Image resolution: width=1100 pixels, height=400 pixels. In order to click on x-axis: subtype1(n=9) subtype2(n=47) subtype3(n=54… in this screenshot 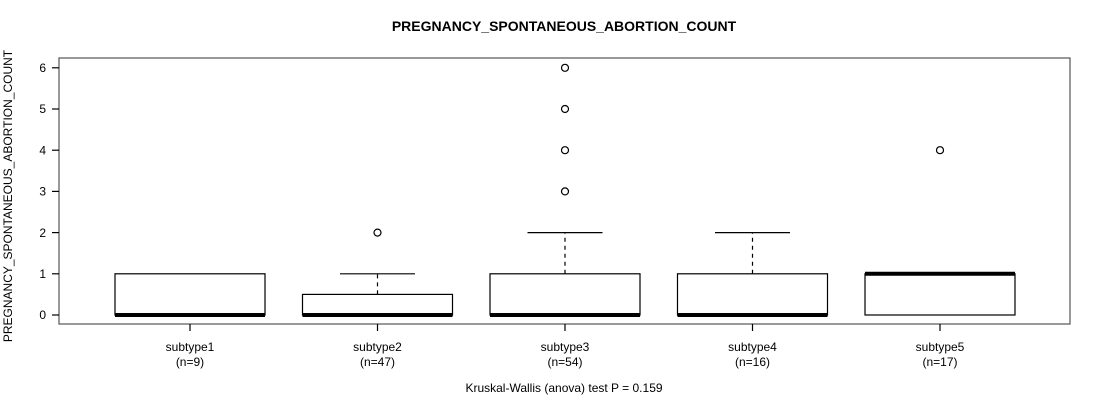, I will do `click(565, 346)`.